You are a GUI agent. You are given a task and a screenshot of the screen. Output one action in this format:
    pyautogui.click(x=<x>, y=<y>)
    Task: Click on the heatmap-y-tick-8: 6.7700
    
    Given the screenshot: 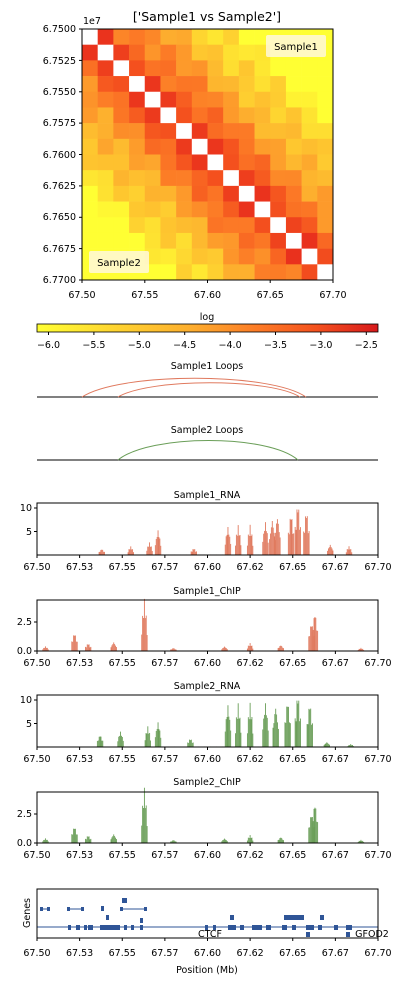 What is the action you would take?
    pyautogui.click(x=59, y=280)
    